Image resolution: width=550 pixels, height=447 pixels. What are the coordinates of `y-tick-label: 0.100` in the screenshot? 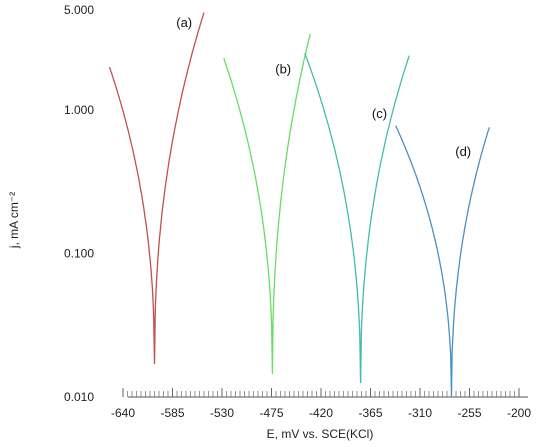 It's located at (79, 254).